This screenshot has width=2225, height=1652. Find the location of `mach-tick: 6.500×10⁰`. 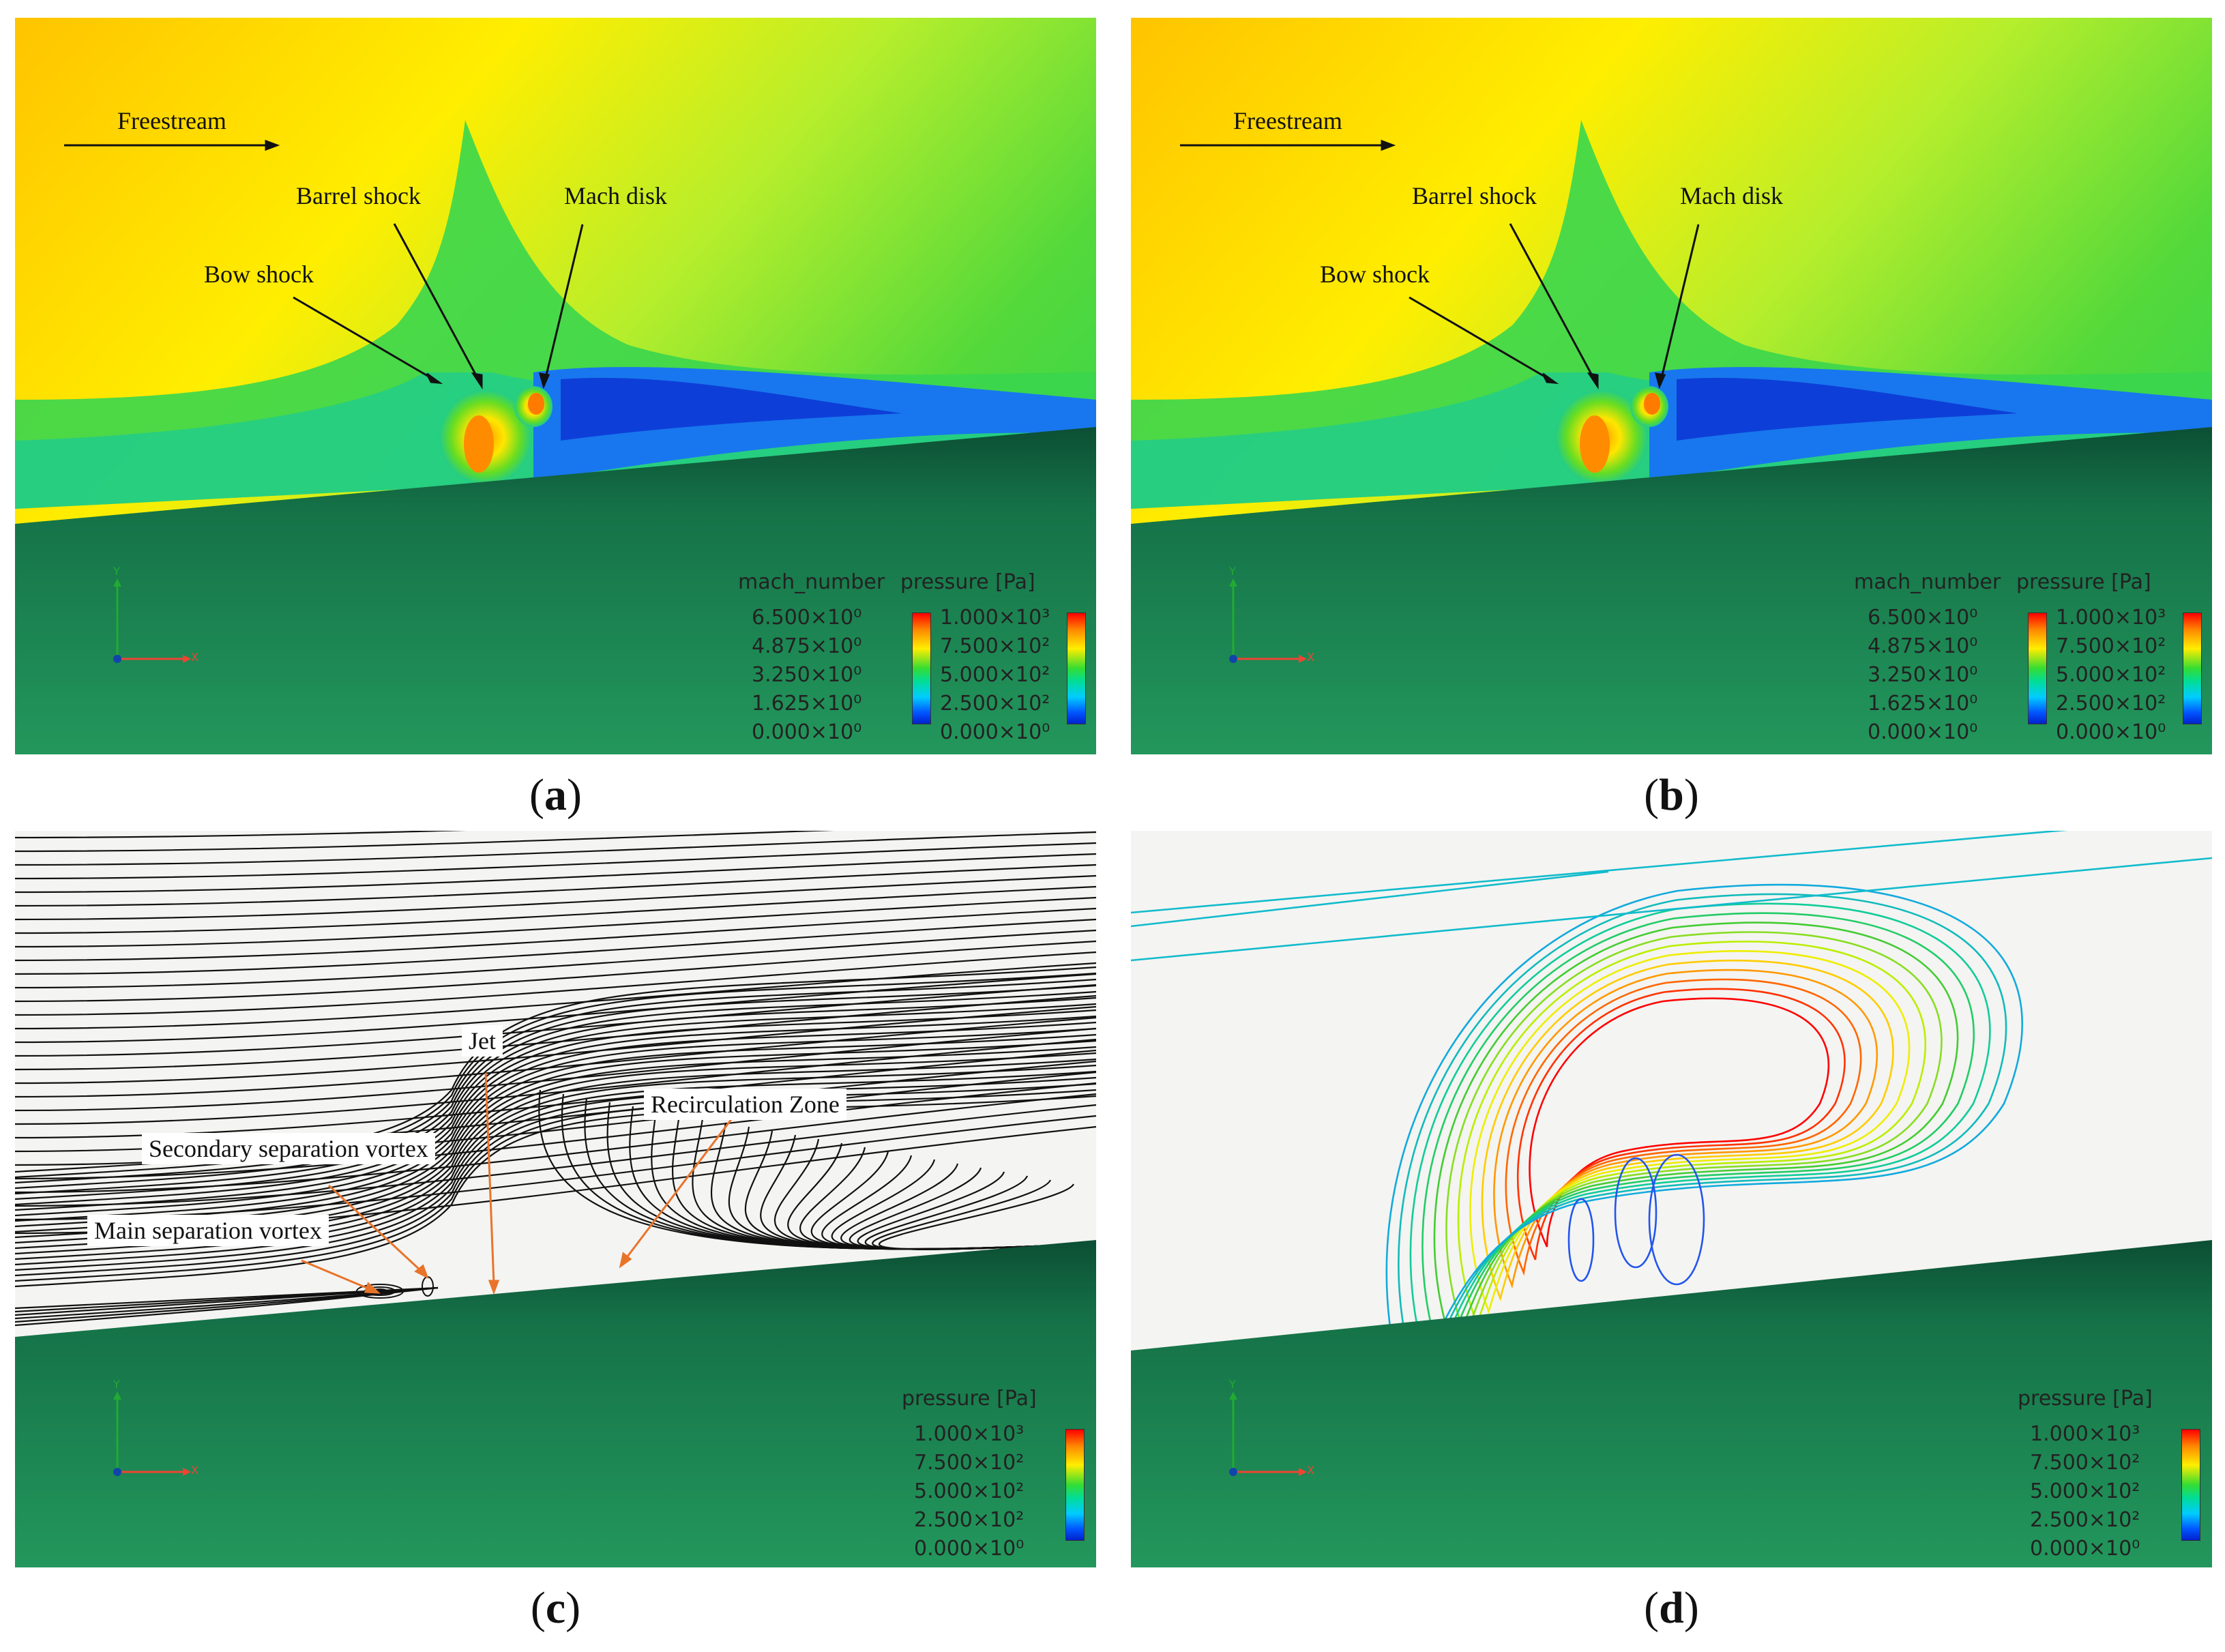

mach-tick: 6.500×10⁰ is located at coordinates (1923, 618).